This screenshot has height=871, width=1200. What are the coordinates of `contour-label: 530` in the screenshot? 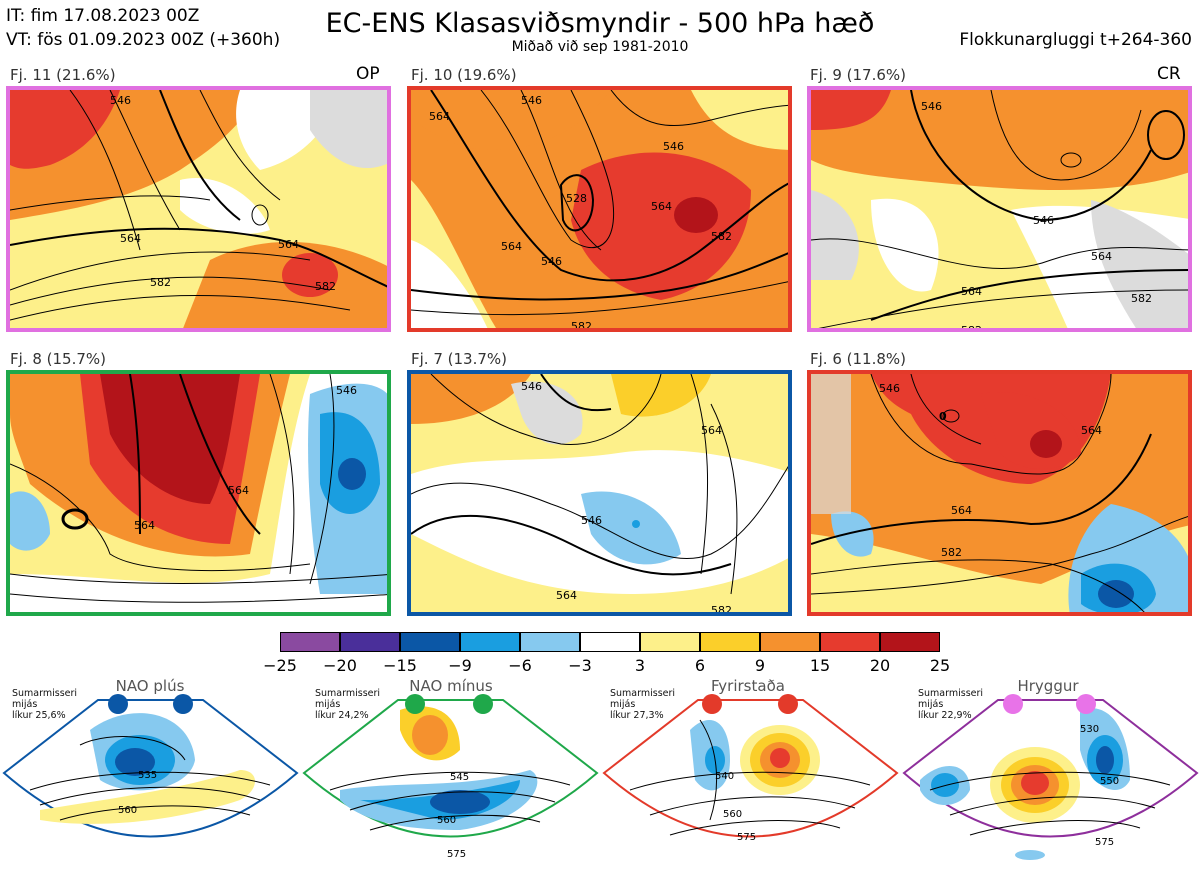 It's located at (1089, 729).